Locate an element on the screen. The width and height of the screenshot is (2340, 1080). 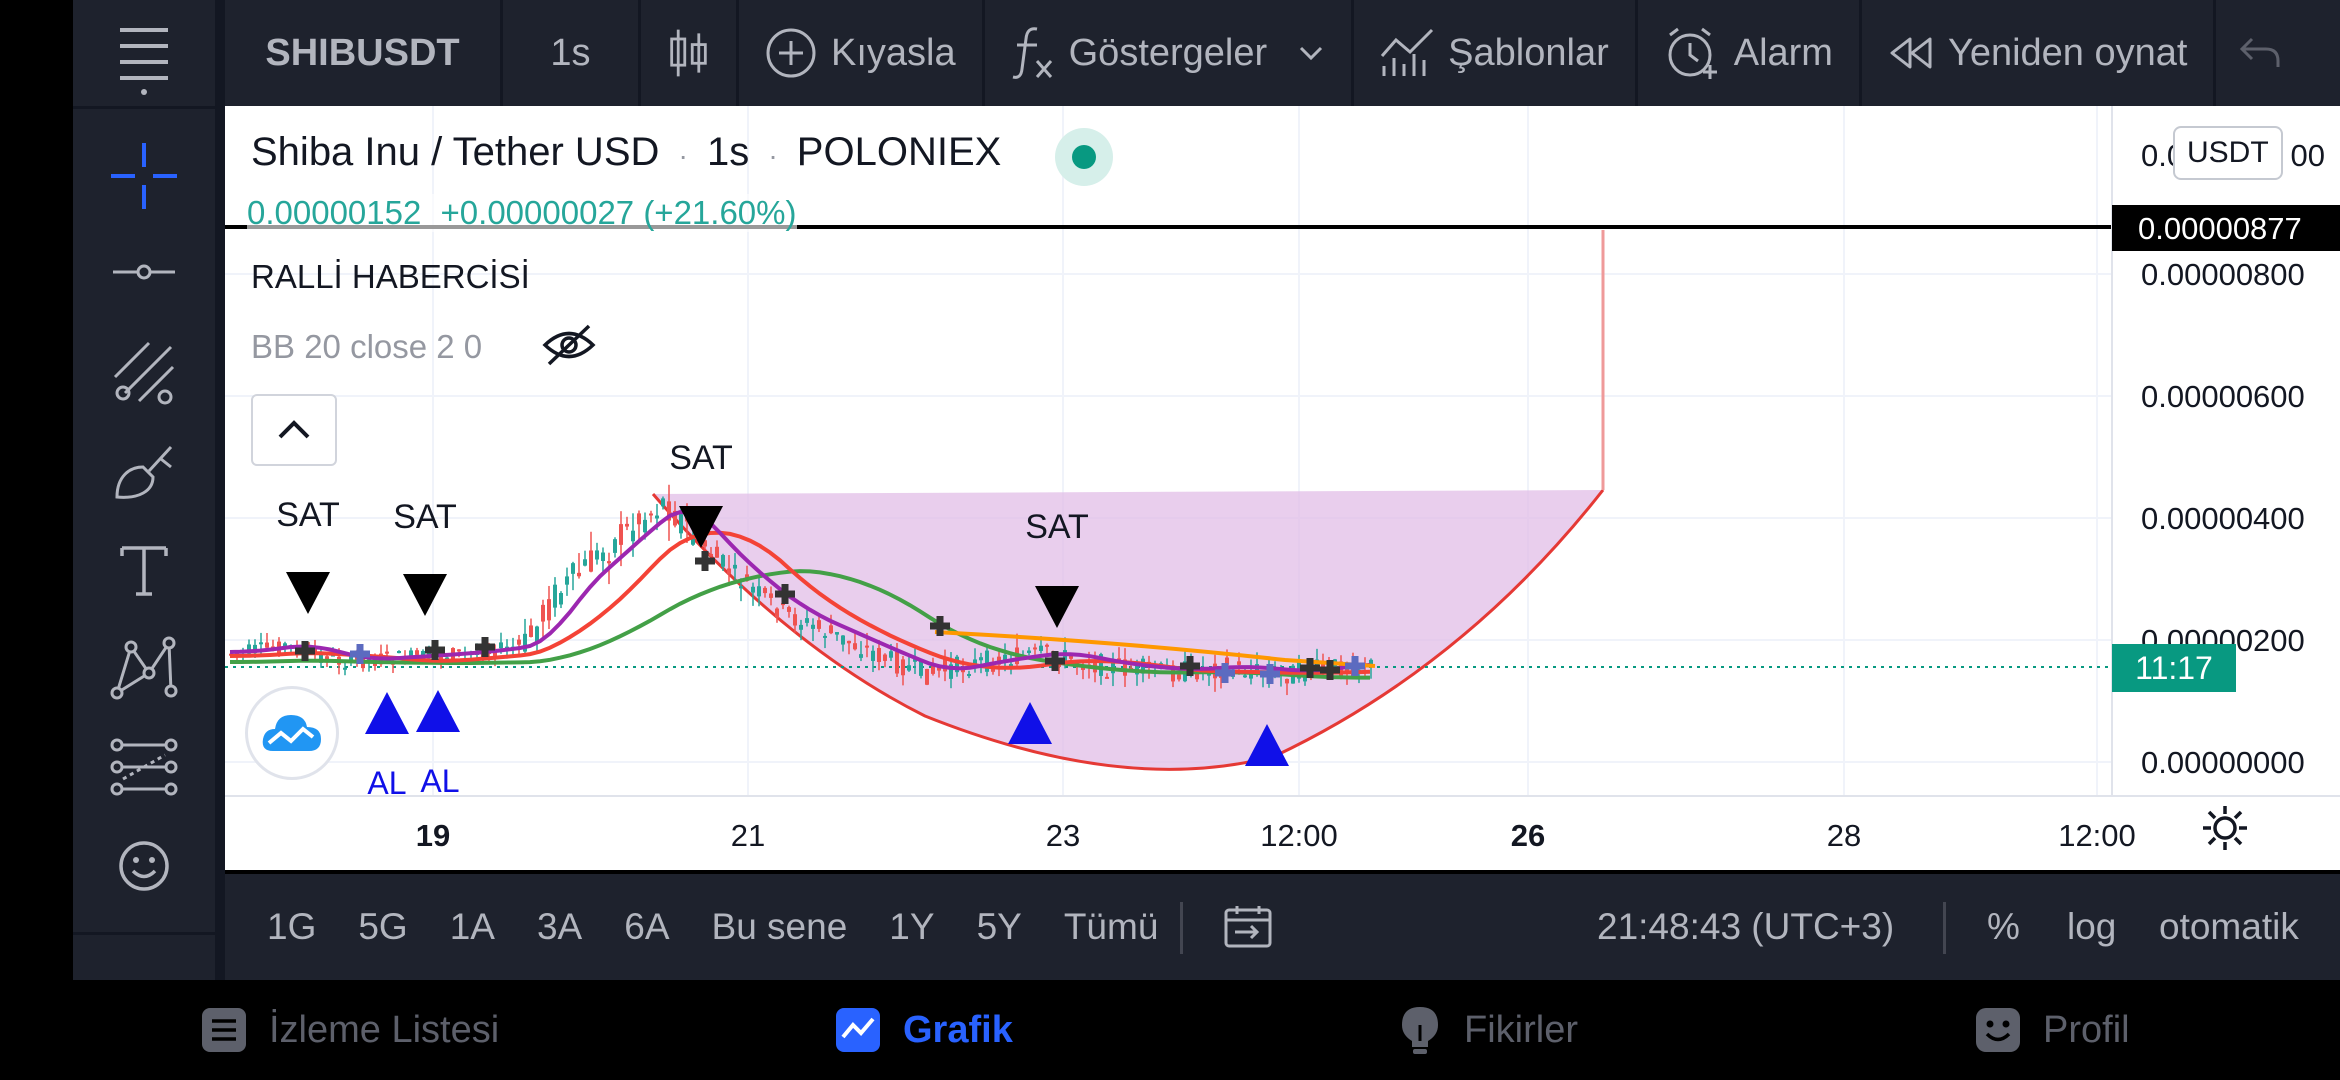
indicator-legend-ralli: RALLİ HABERCİSİ is located at coordinates (390, 276).